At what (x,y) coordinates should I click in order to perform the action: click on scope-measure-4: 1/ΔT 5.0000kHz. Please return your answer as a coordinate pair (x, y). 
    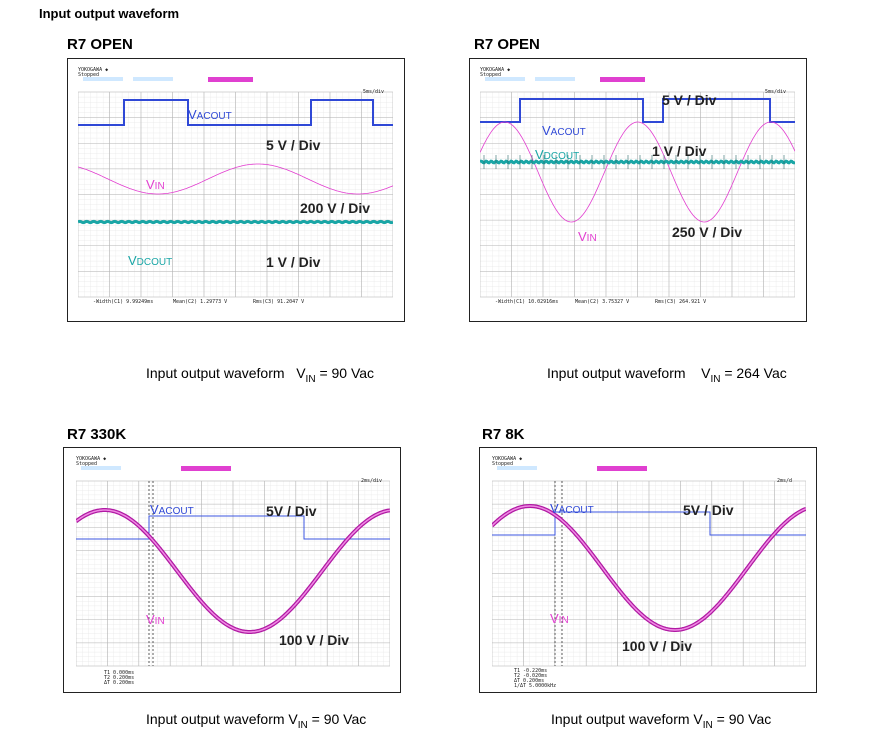
    Looking at the image, I should click on (535, 686).